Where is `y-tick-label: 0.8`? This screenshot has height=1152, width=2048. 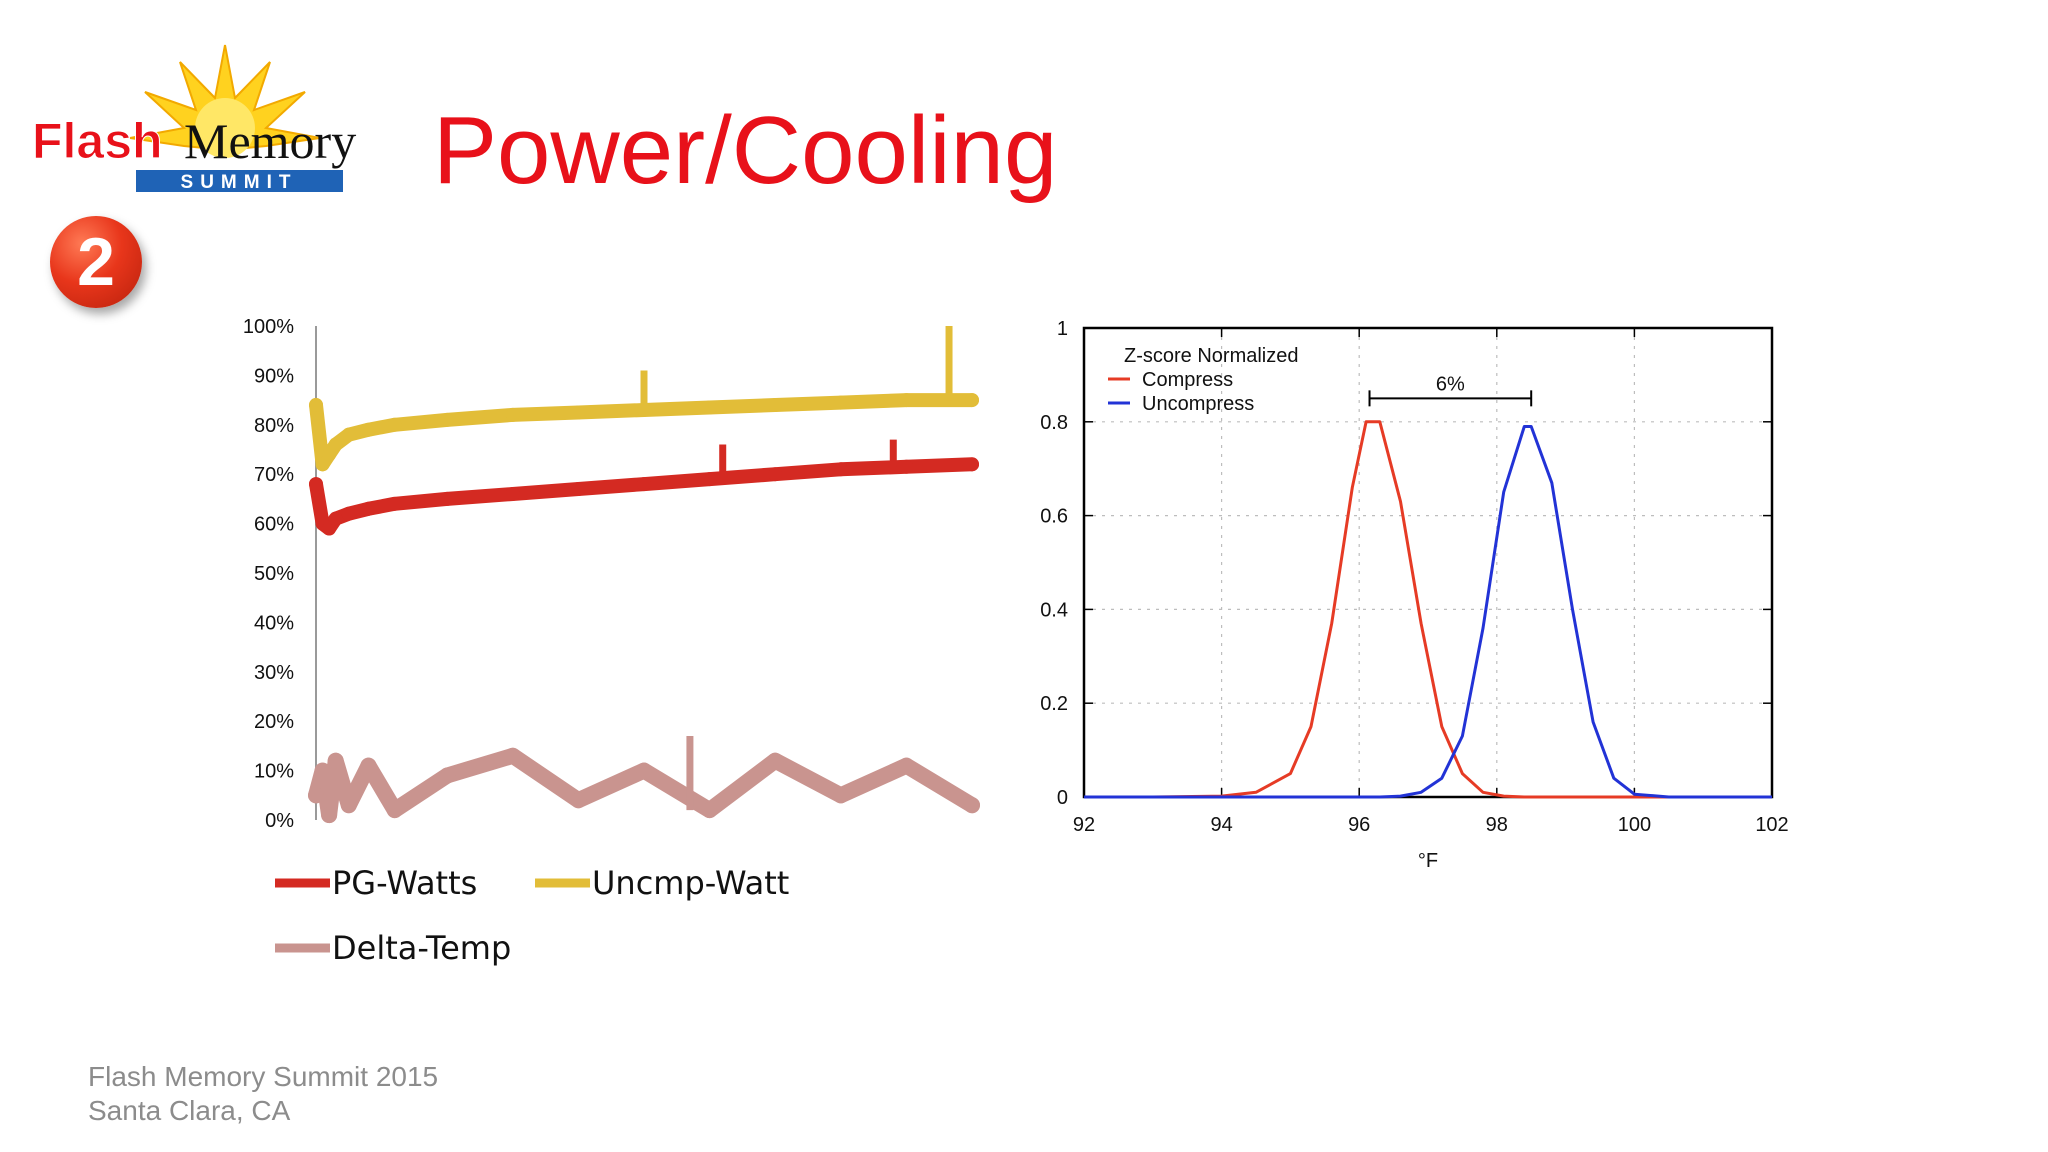 y-tick-label: 0.8 is located at coordinates (1054, 423).